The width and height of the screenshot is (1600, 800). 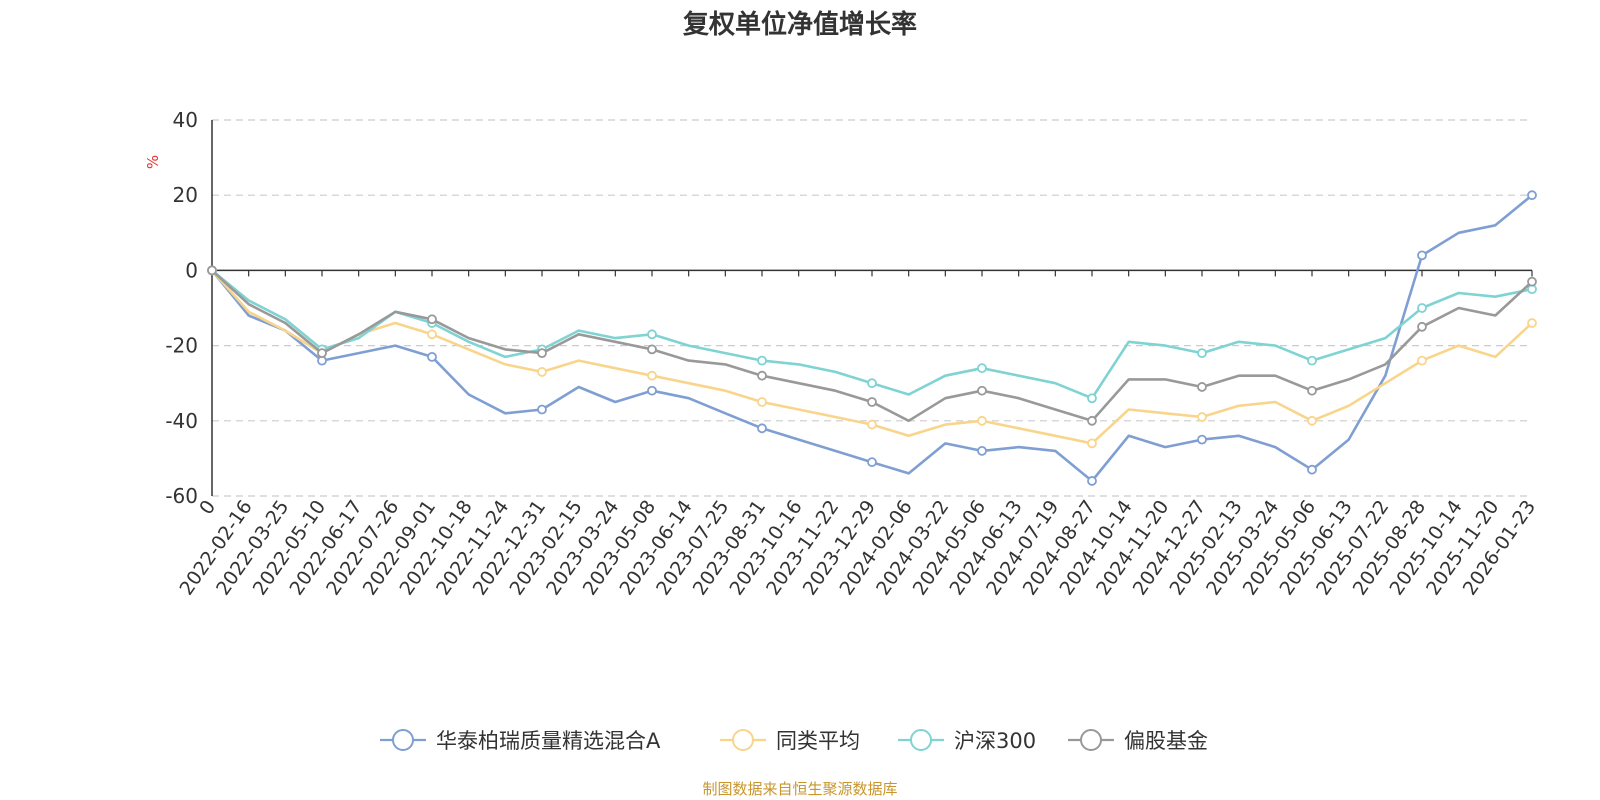 What do you see at coordinates (800, 789) in the screenshot?
I see `source-note: 制图数据来自恒生聚源数据库` at bounding box center [800, 789].